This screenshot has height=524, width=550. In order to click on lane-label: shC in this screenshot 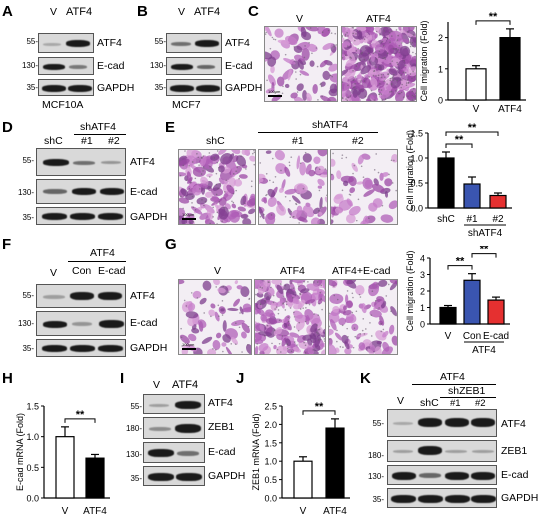, I will do `click(429, 403)`.